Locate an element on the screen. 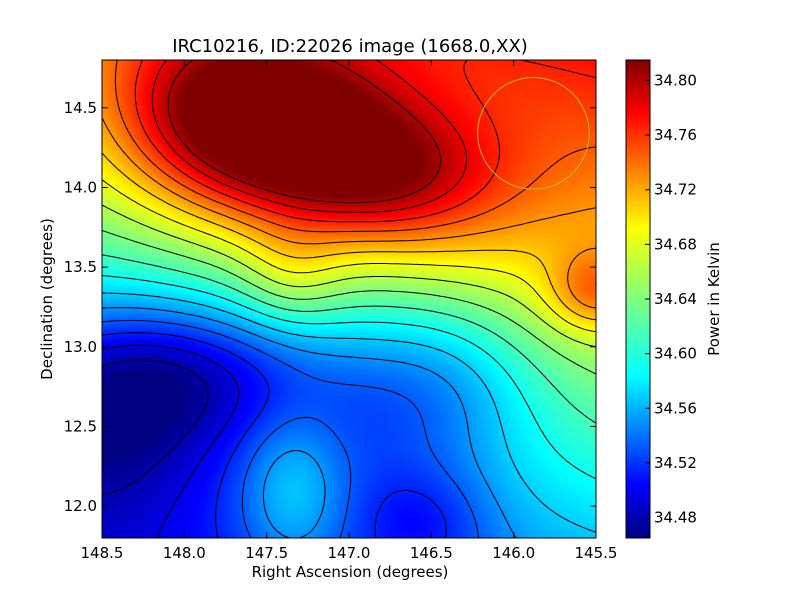 This screenshot has height=600, width=800. colorbar-tick-label: 34.52 is located at coordinates (675, 463).